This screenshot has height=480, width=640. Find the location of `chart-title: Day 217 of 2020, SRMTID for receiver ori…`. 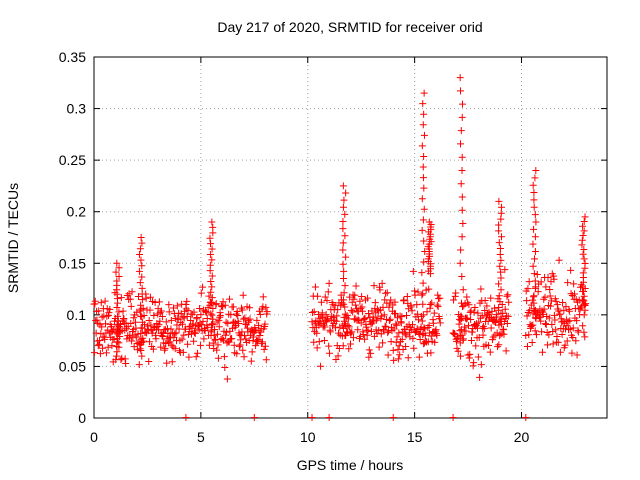

chart-title: Day 217 of 2020, SRMTID for receiver ori… is located at coordinates (349, 27).